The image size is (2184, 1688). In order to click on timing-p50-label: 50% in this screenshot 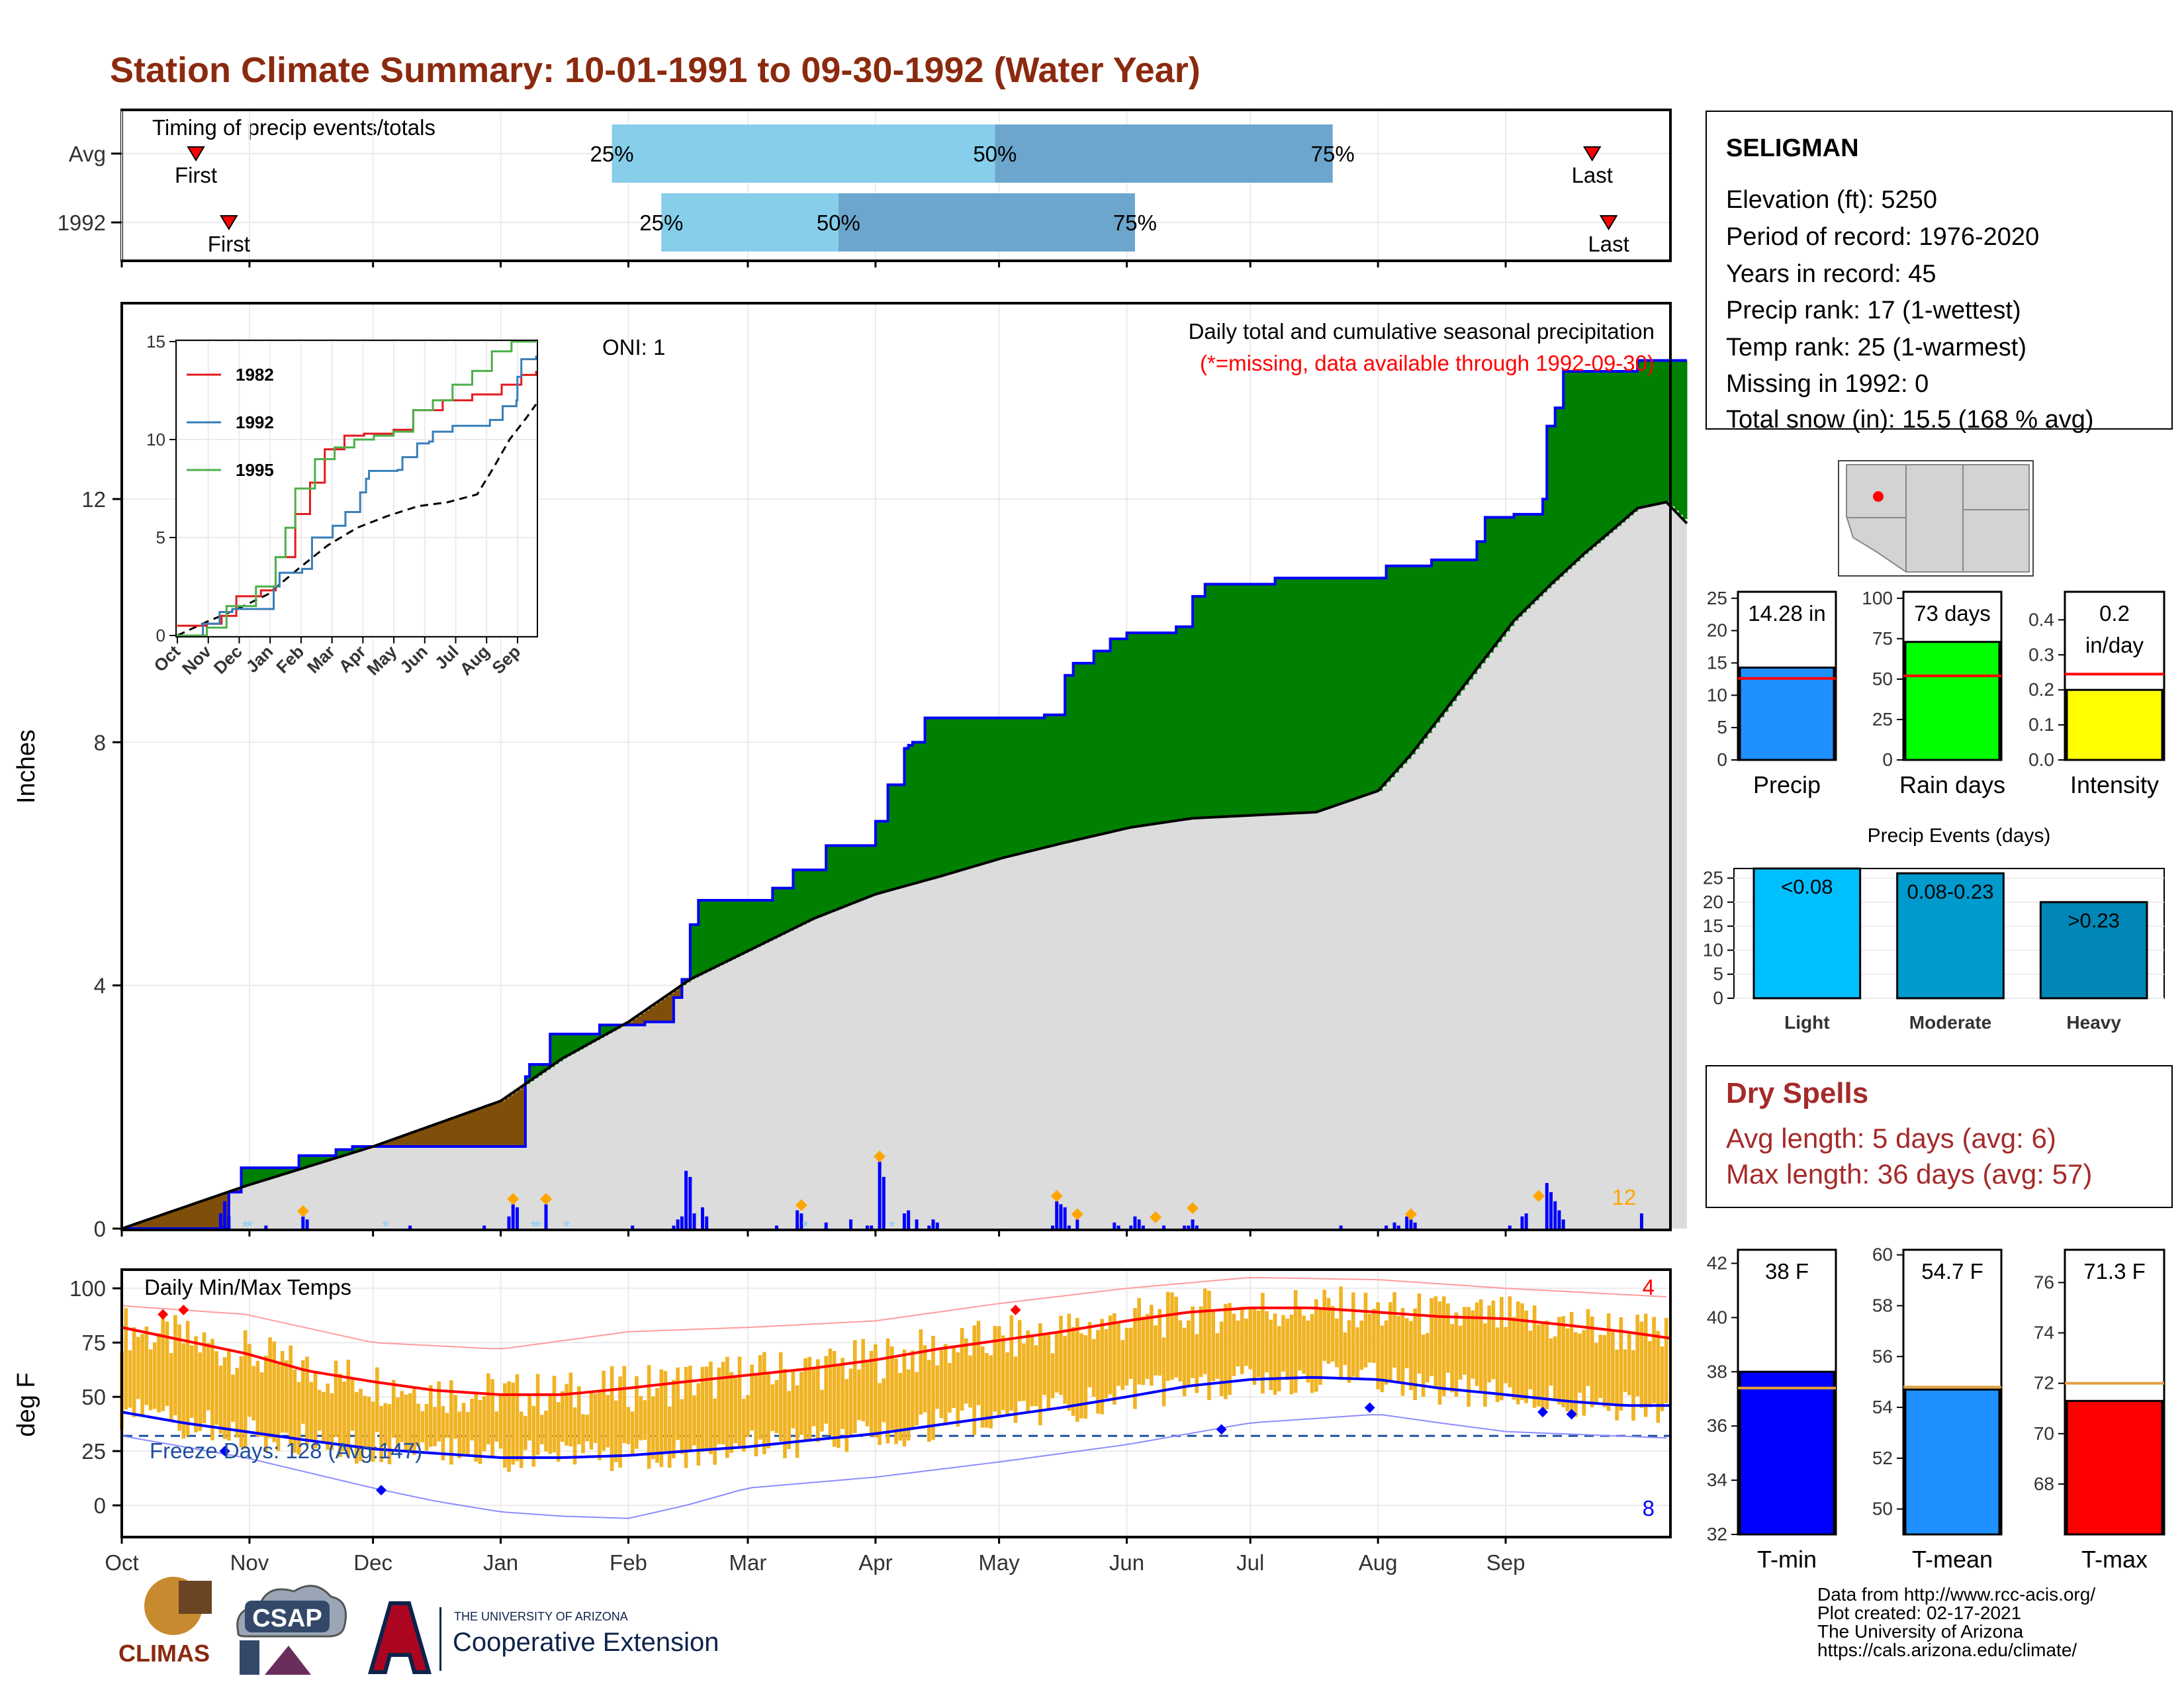, I will do `click(995, 154)`.